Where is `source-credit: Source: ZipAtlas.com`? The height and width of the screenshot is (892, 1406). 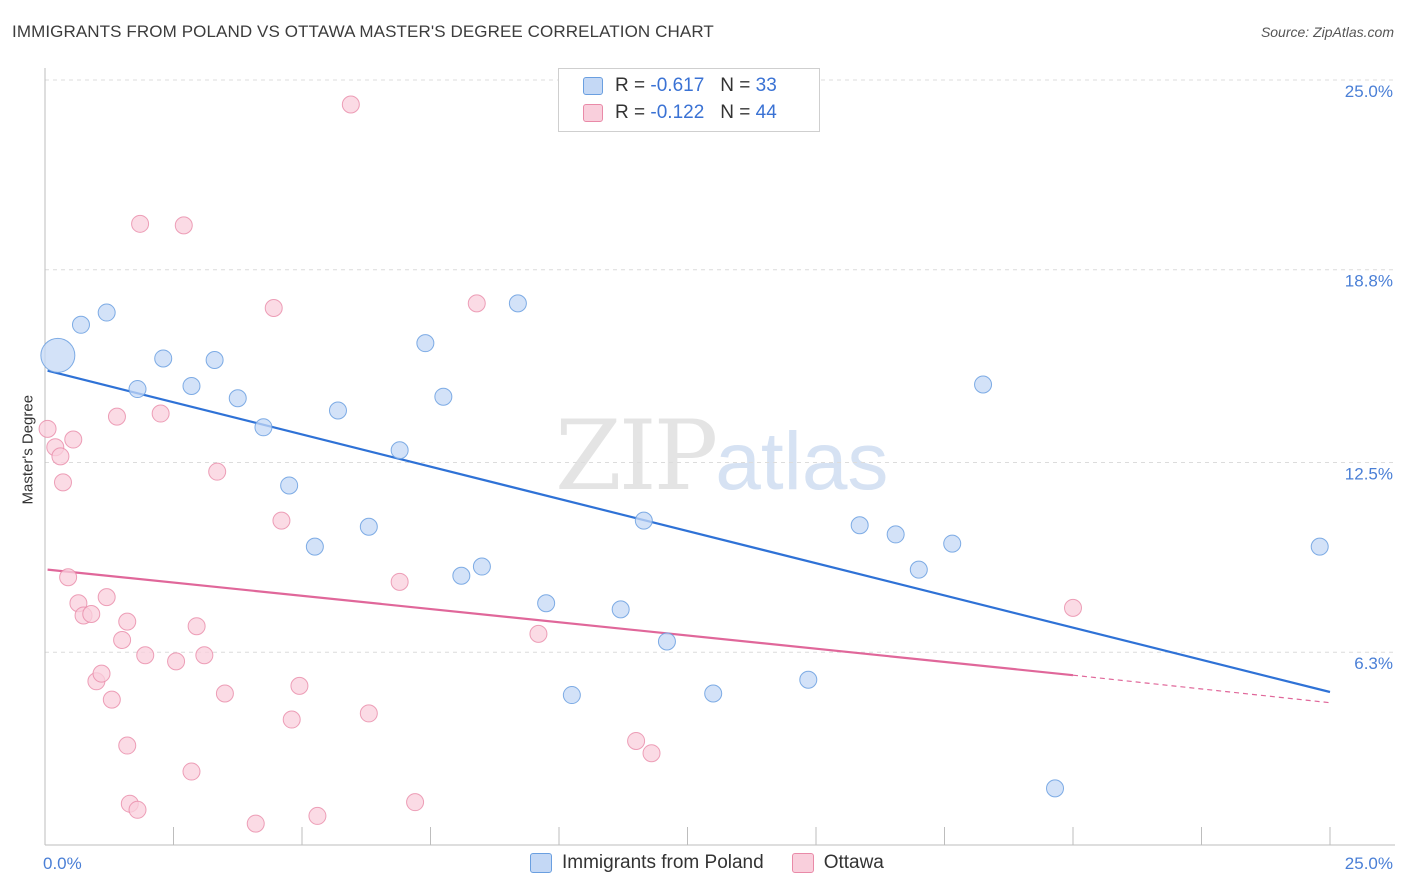 source-credit: Source: ZipAtlas.com is located at coordinates (1327, 32).